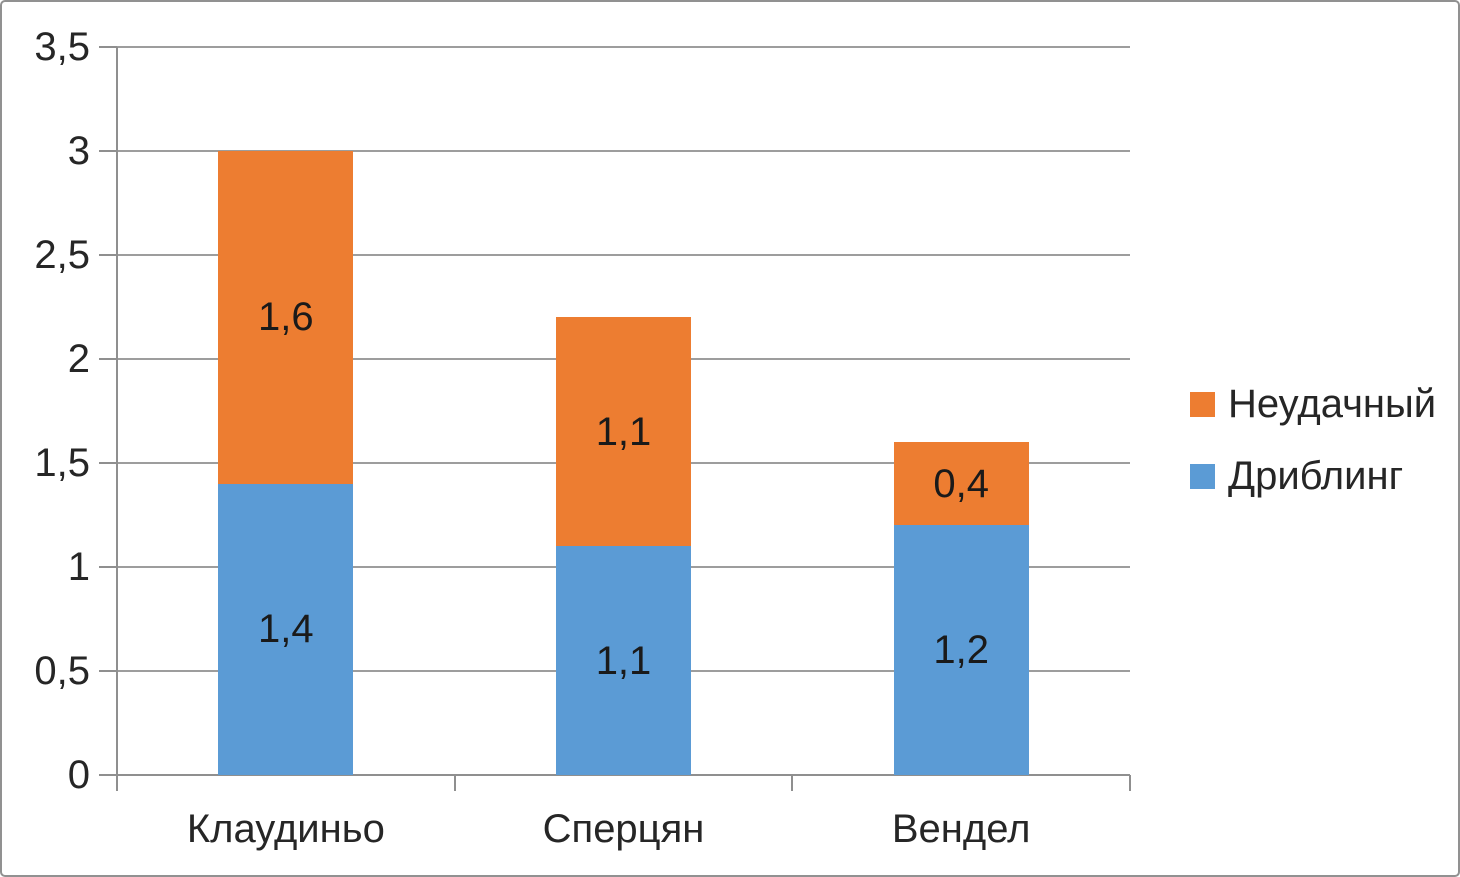  Describe the element at coordinates (78, 151) in the screenshot. I see `y-axis-tick-label: 3` at that location.